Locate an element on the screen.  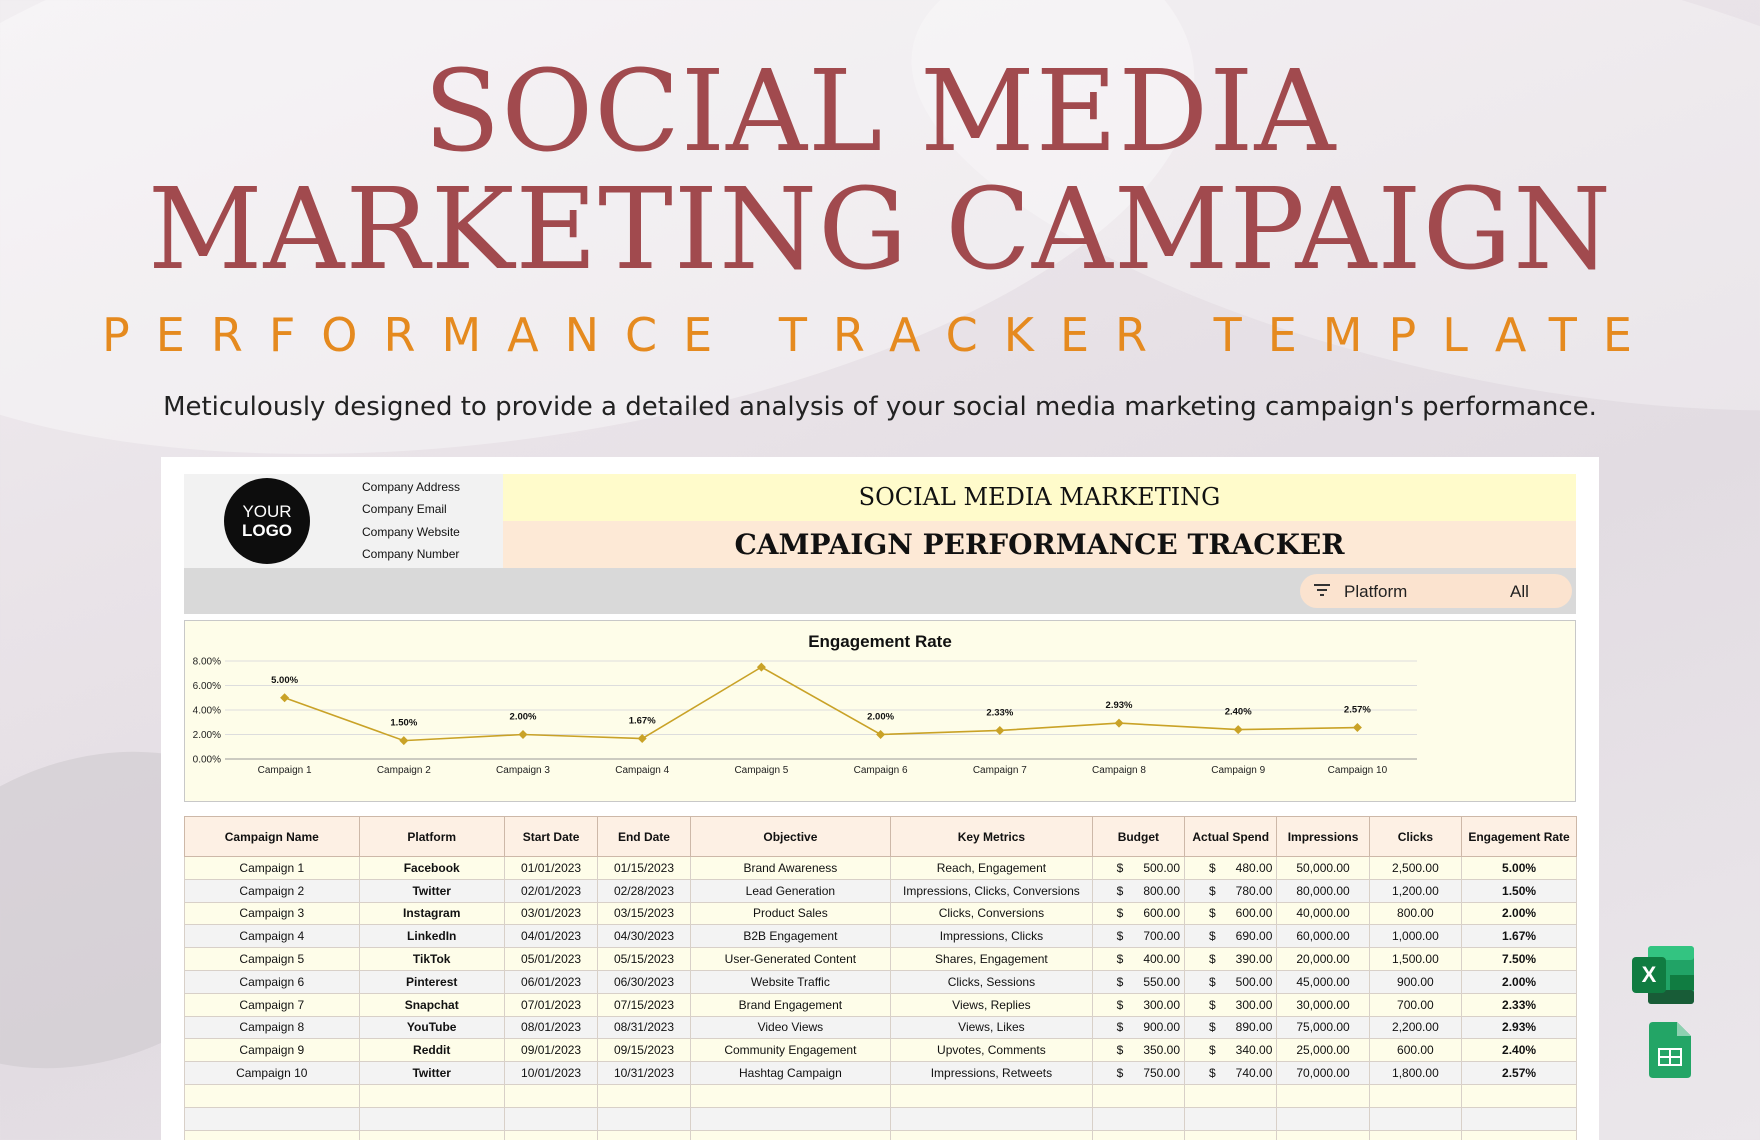
table-cell: $300.00 is located at coordinates (1231, 1004).